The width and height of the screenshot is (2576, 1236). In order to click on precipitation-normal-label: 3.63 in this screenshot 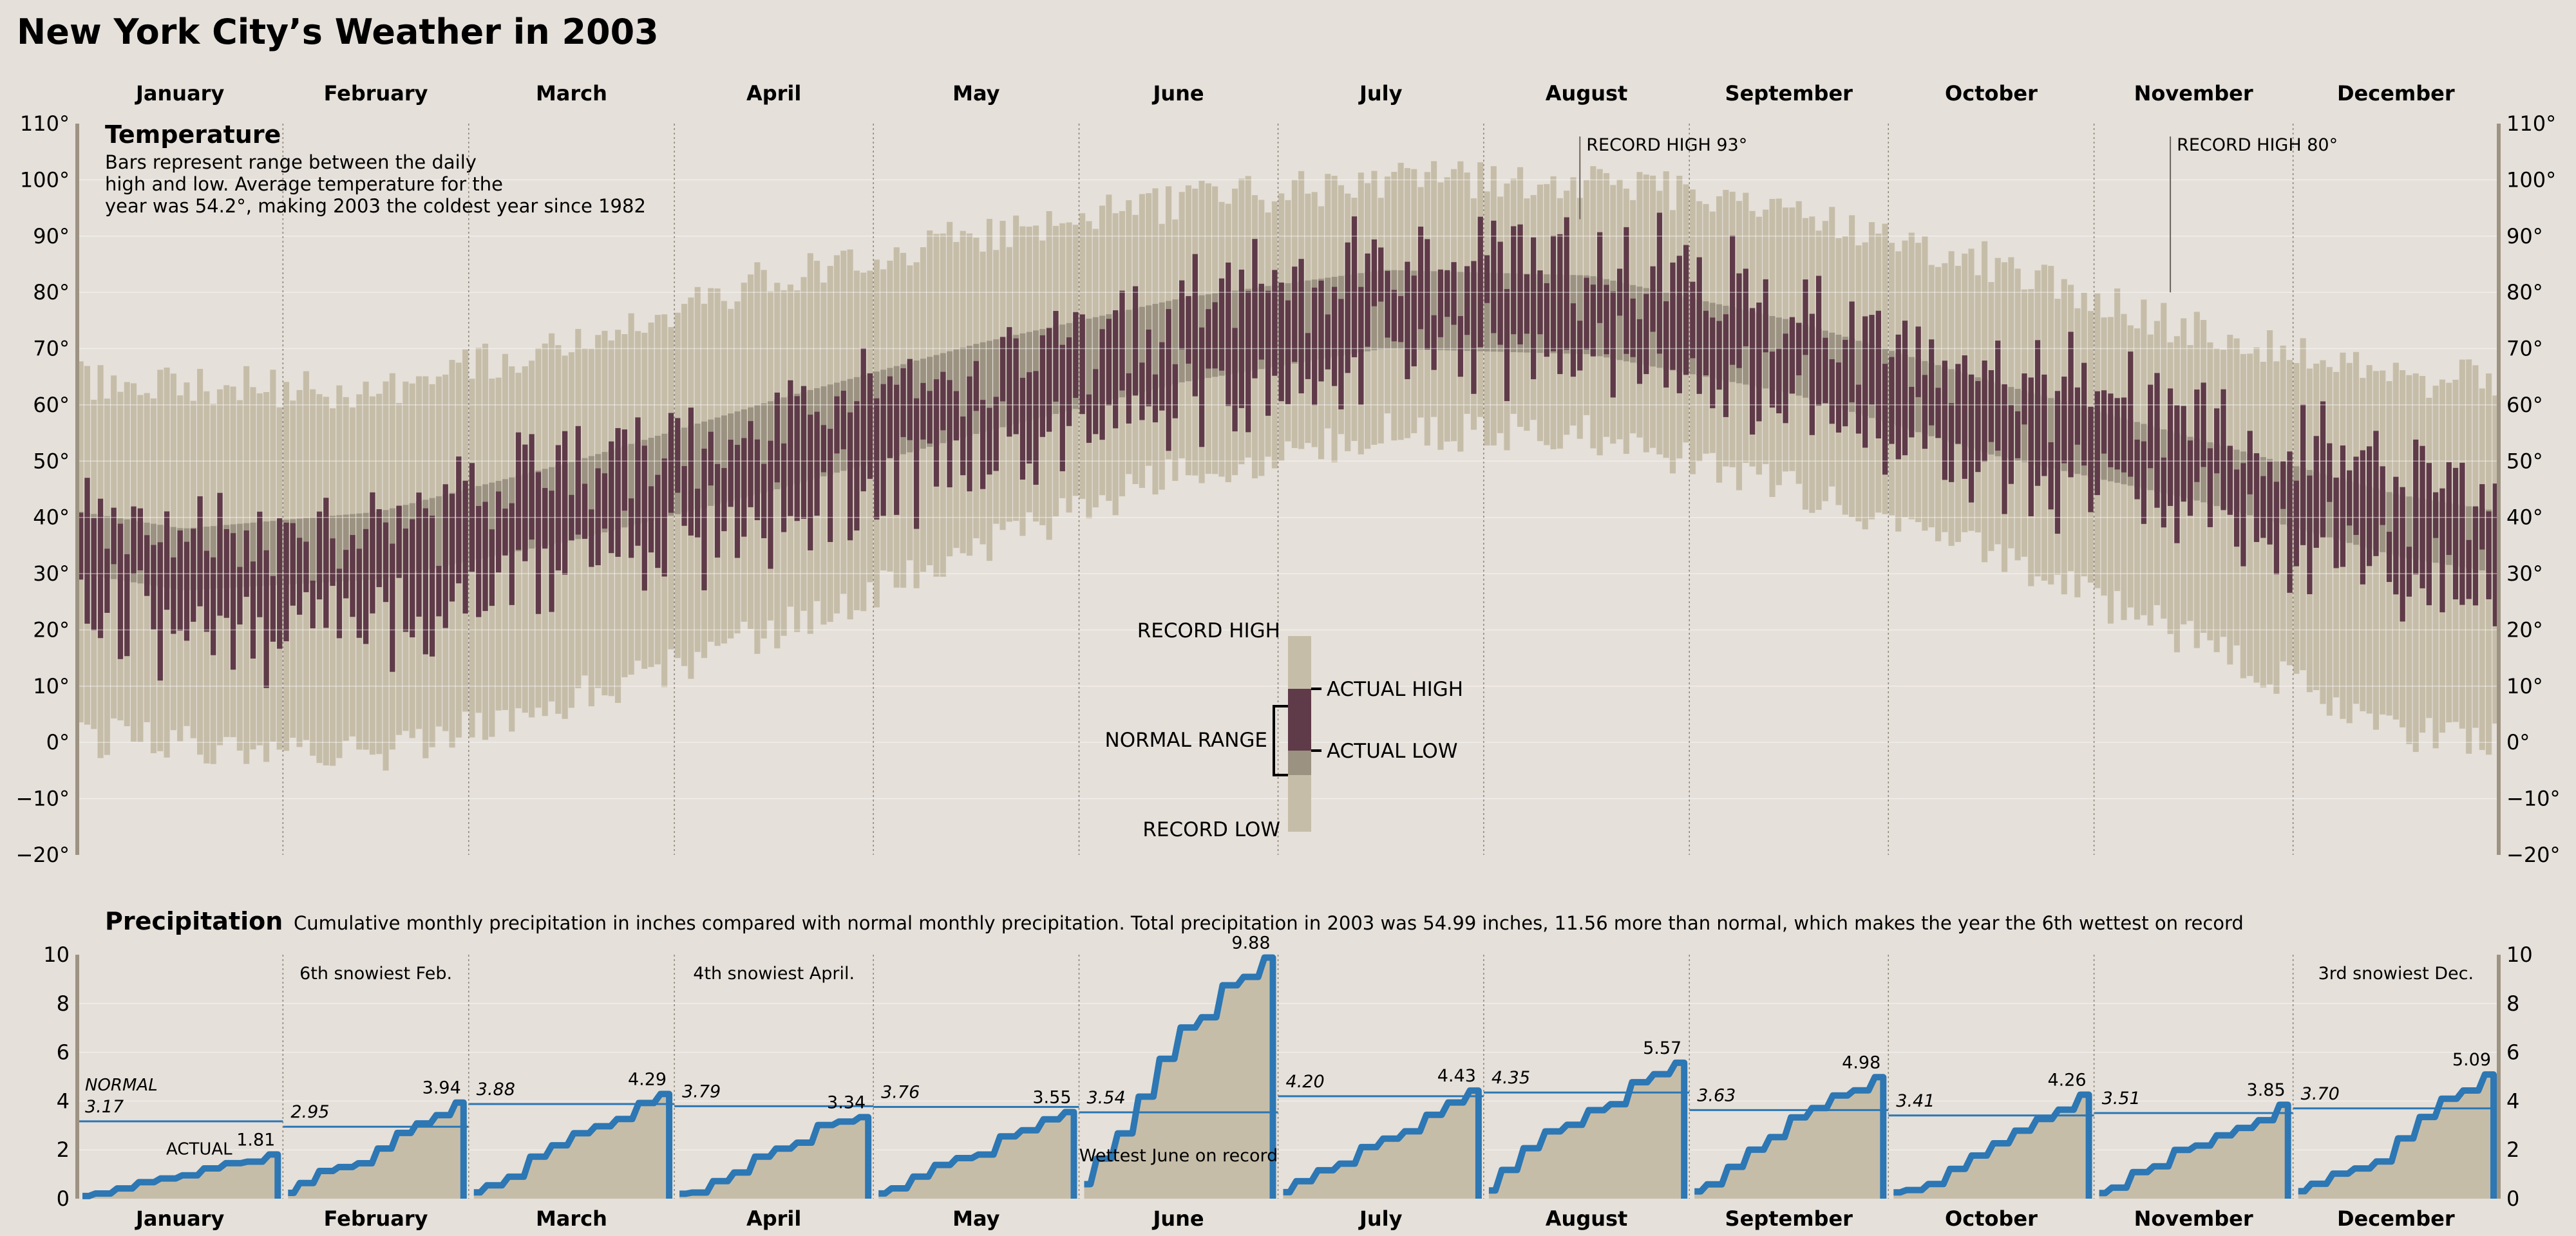, I will do `click(1717, 1095)`.